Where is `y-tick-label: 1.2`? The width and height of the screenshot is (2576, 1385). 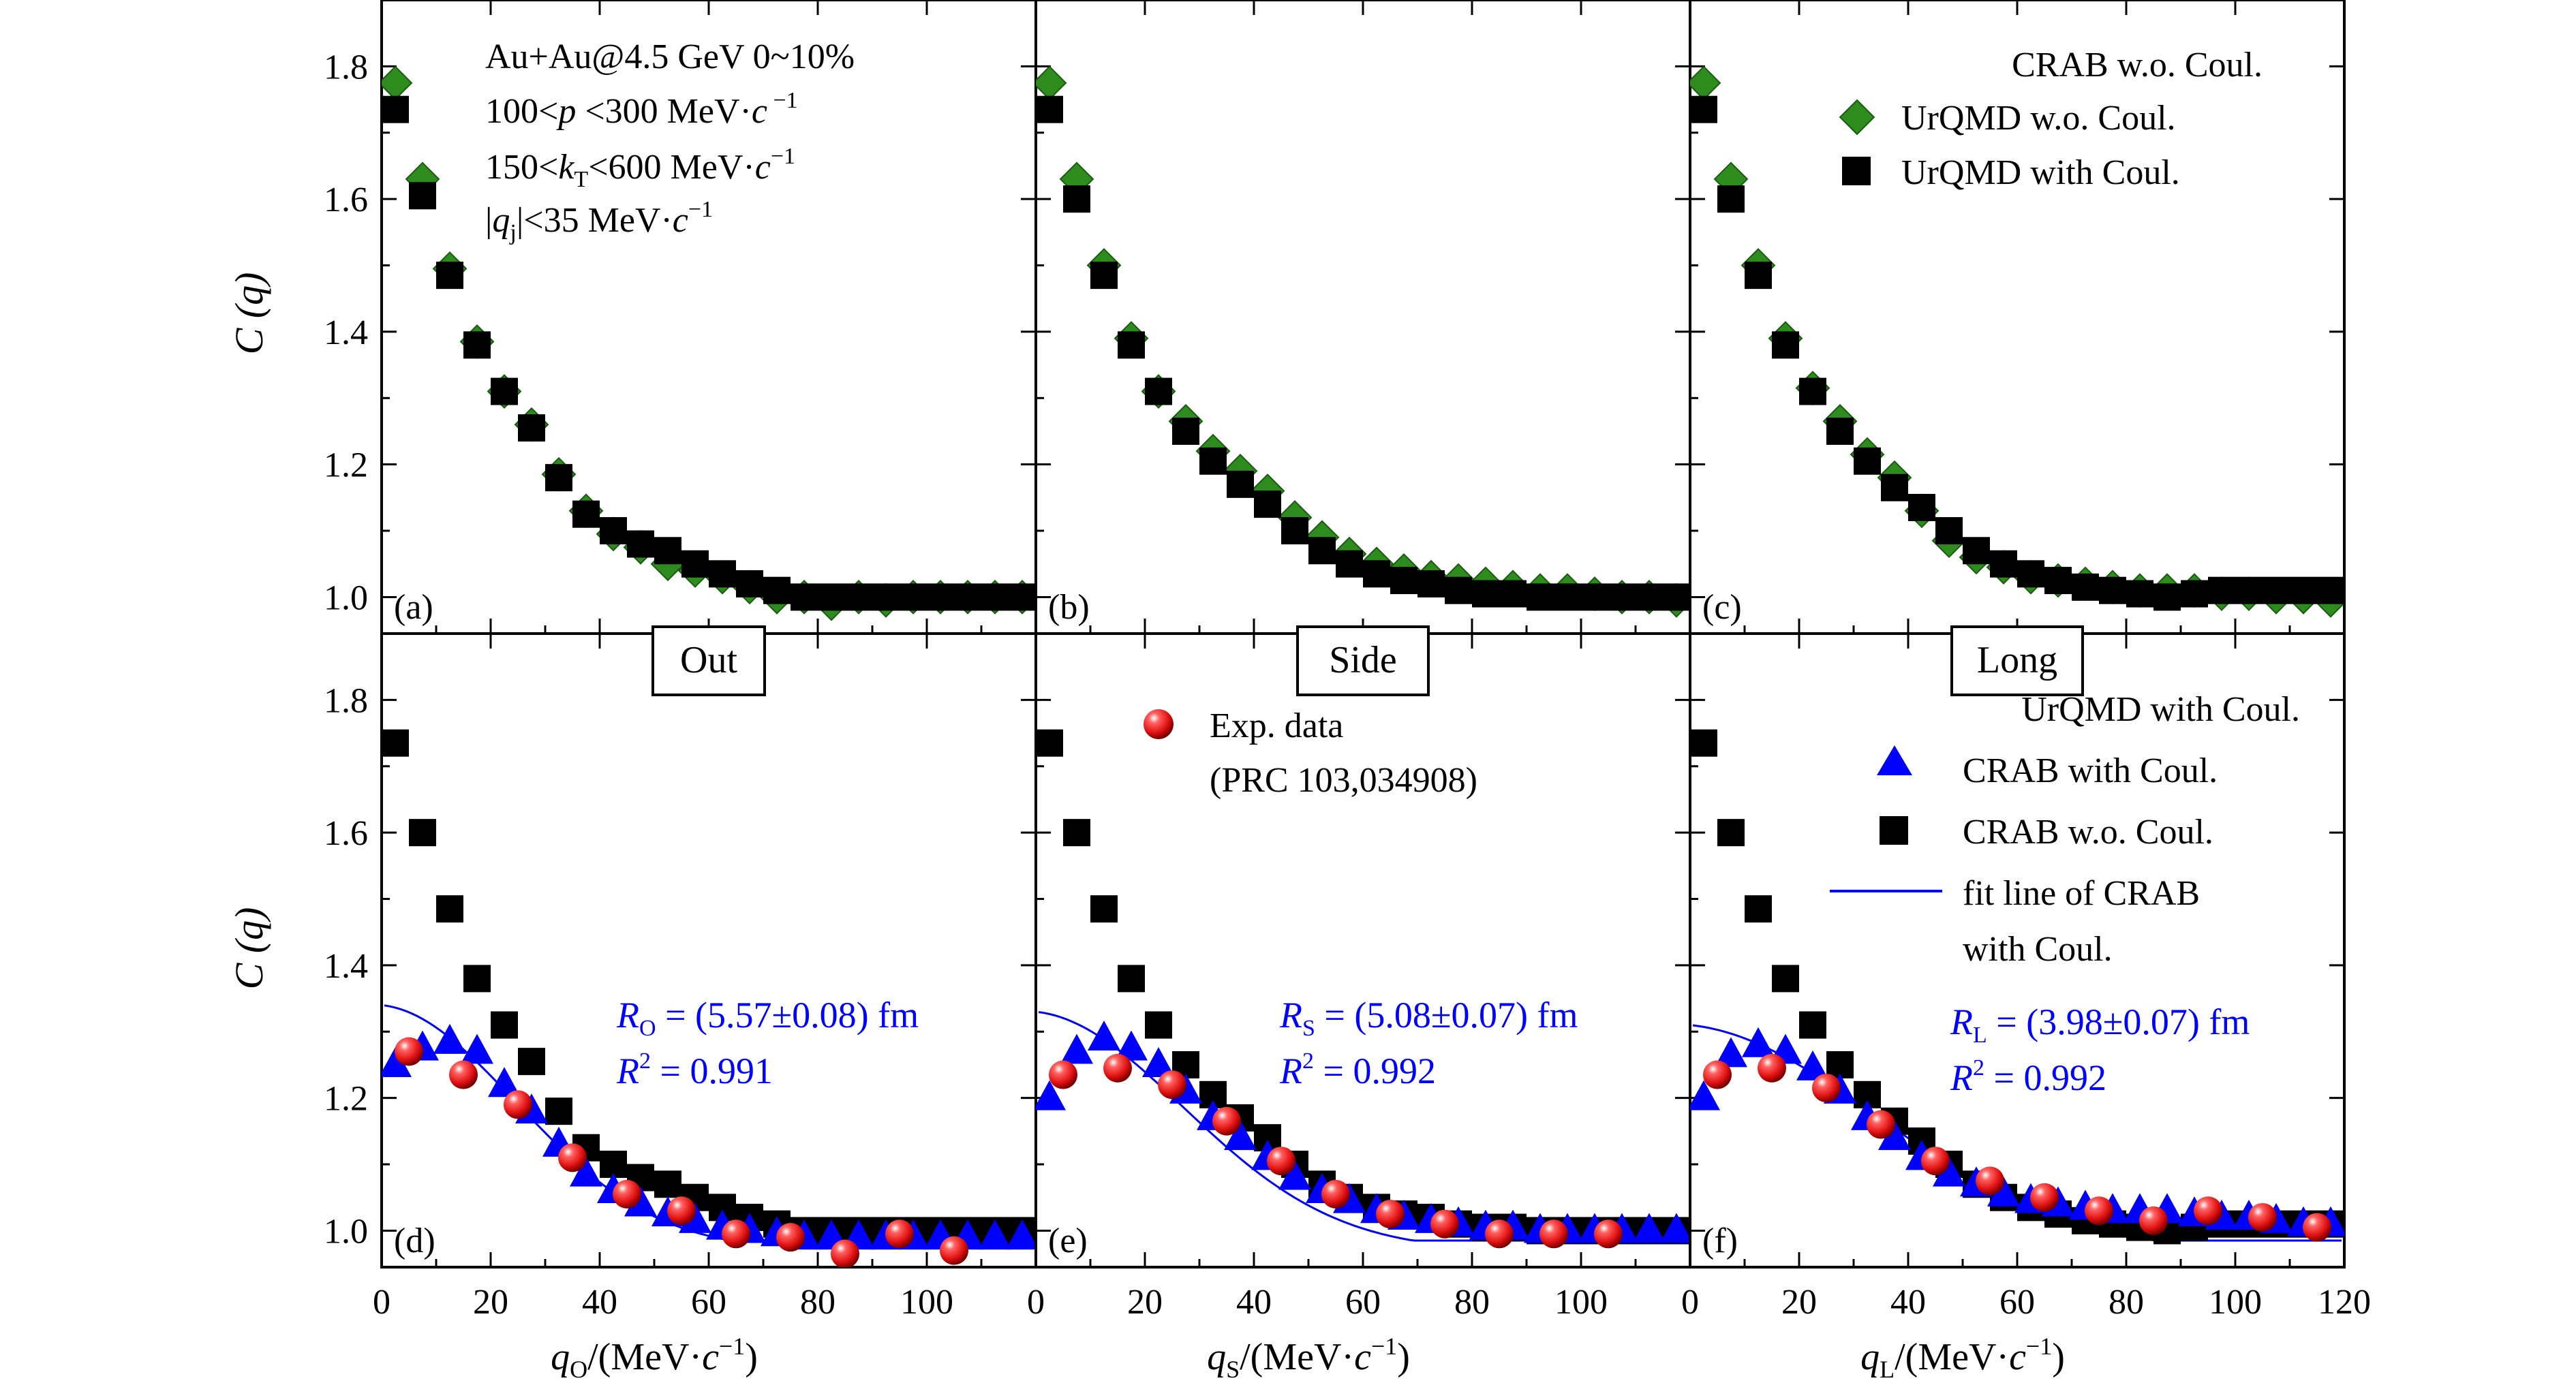
y-tick-label: 1.2 is located at coordinates (346, 465).